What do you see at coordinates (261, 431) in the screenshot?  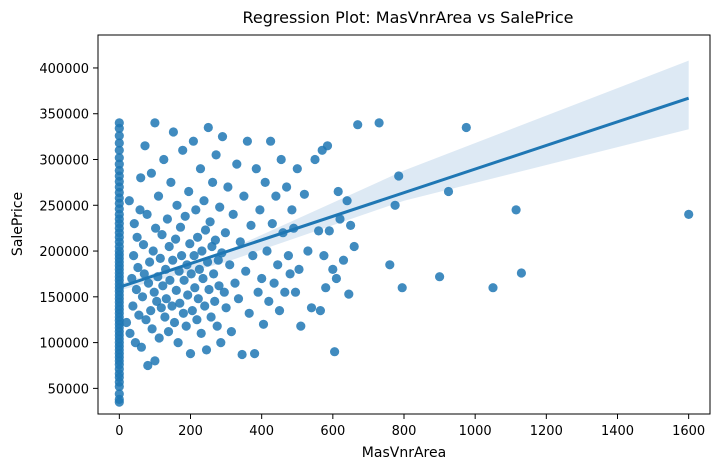 I see `x-tick-label: 400` at bounding box center [261, 431].